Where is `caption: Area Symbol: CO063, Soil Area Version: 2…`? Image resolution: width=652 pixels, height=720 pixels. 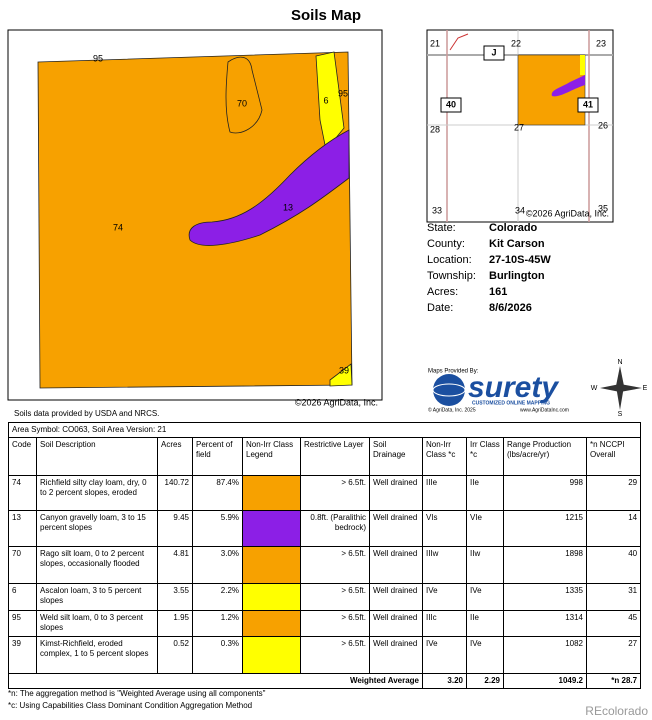
caption: Area Symbol: CO063, Soil Area Version: 2… is located at coordinates (324, 430).